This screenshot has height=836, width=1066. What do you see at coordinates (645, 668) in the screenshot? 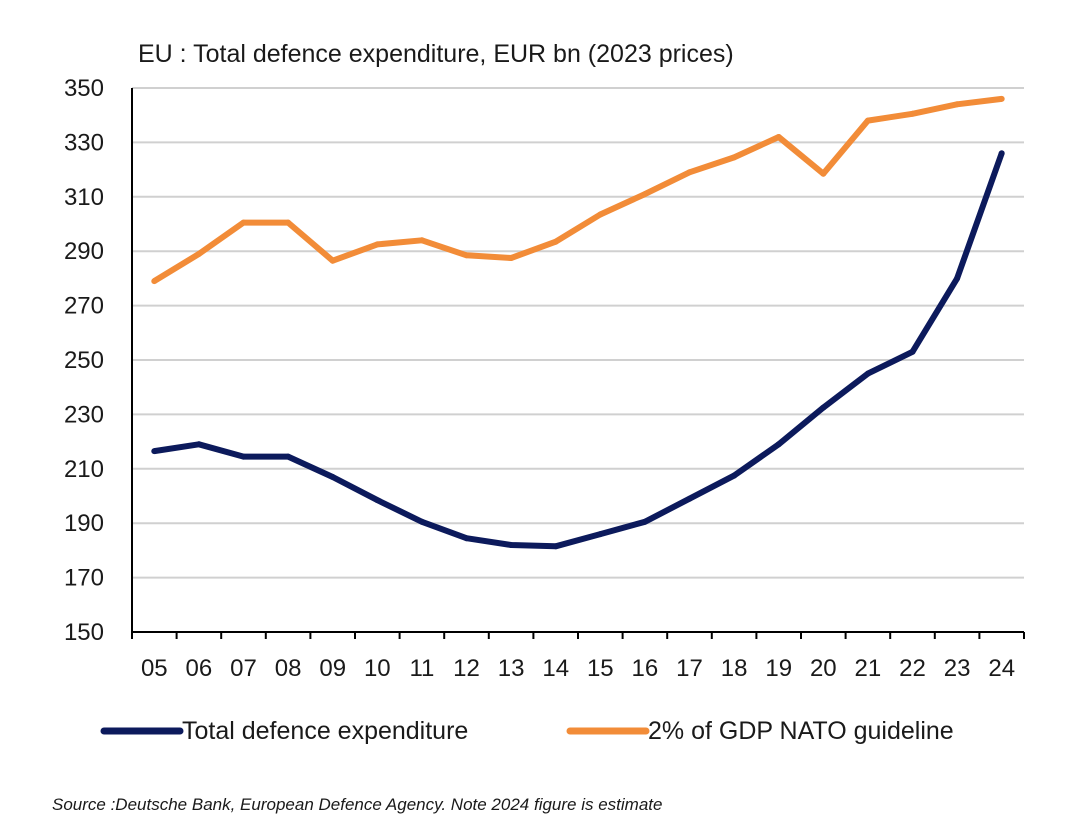
I see `x-tick-label: 16` at bounding box center [645, 668].